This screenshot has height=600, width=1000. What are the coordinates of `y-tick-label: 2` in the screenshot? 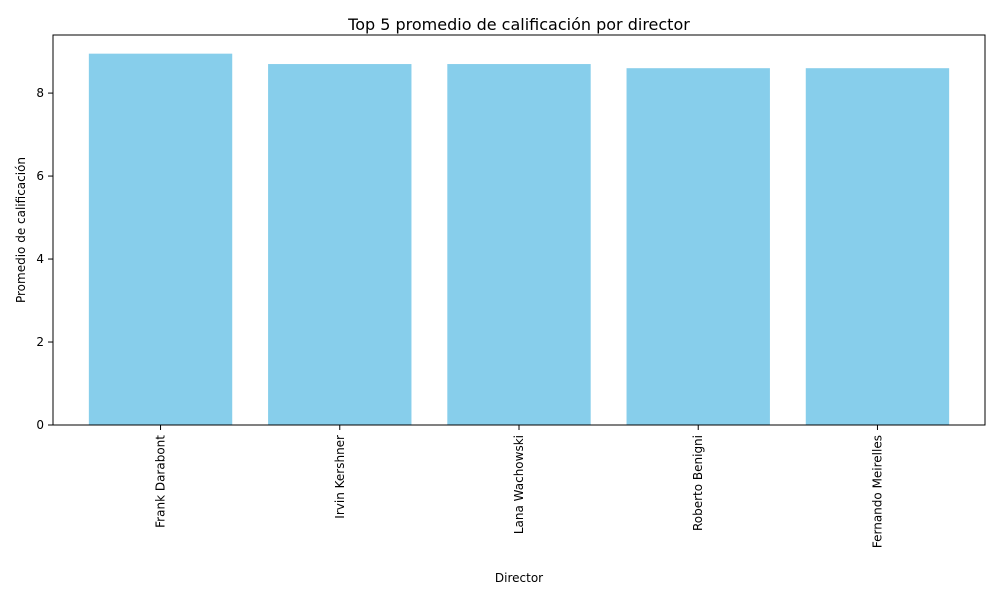 It's located at (40, 342).